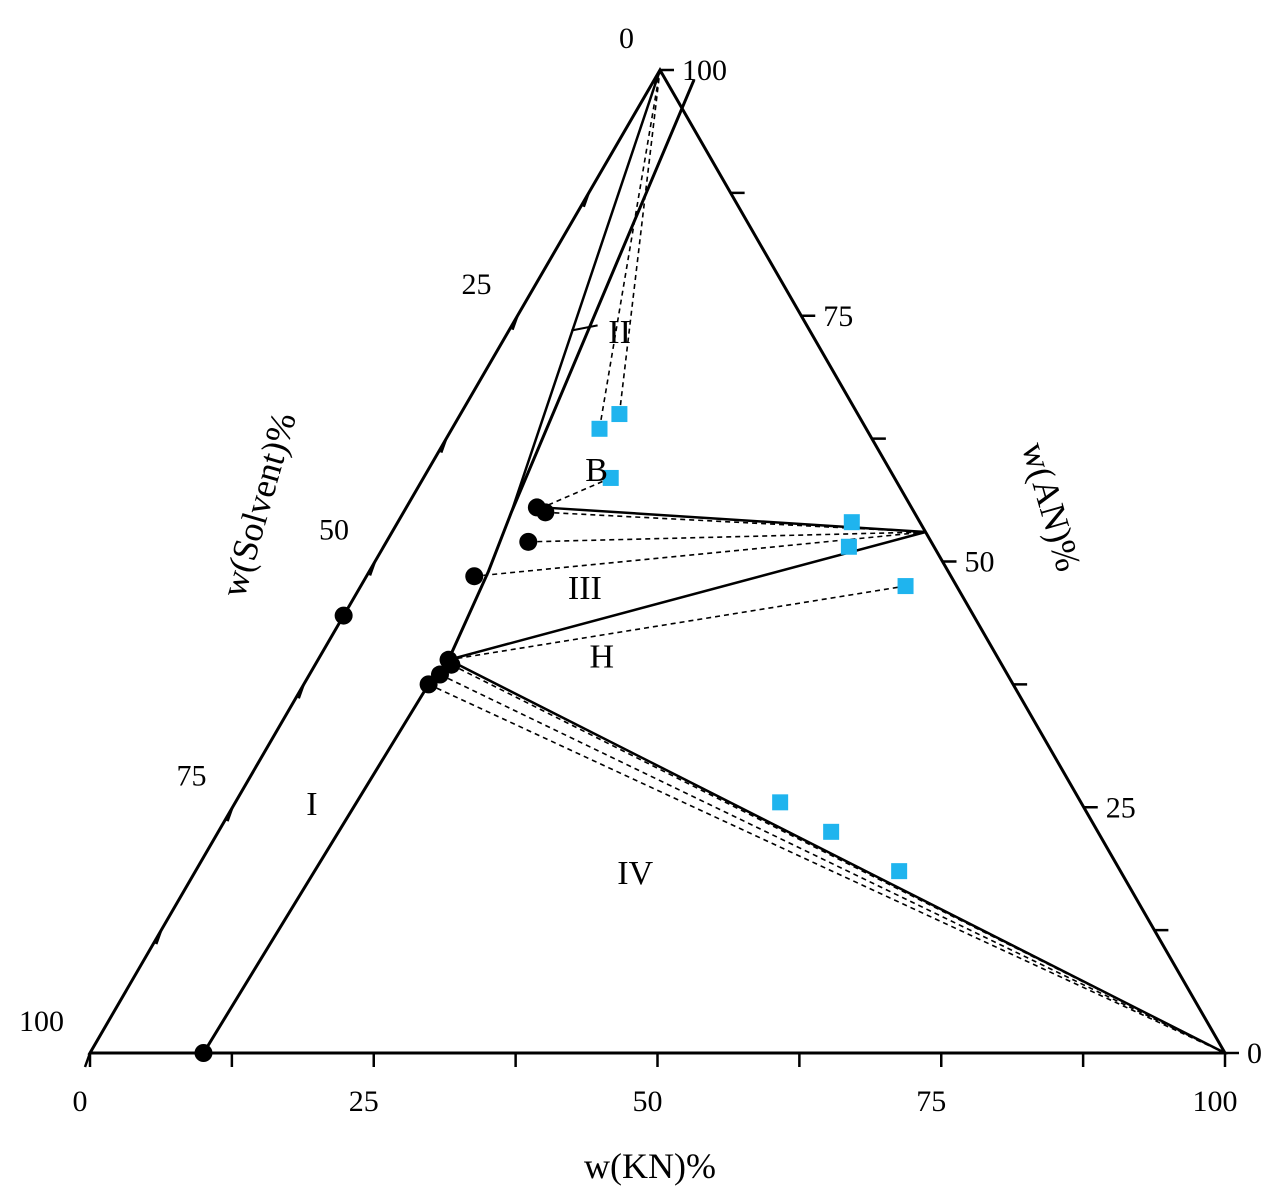  What do you see at coordinates (311, 804) in the screenshot?
I see `region-label: I` at bounding box center [311, 804].